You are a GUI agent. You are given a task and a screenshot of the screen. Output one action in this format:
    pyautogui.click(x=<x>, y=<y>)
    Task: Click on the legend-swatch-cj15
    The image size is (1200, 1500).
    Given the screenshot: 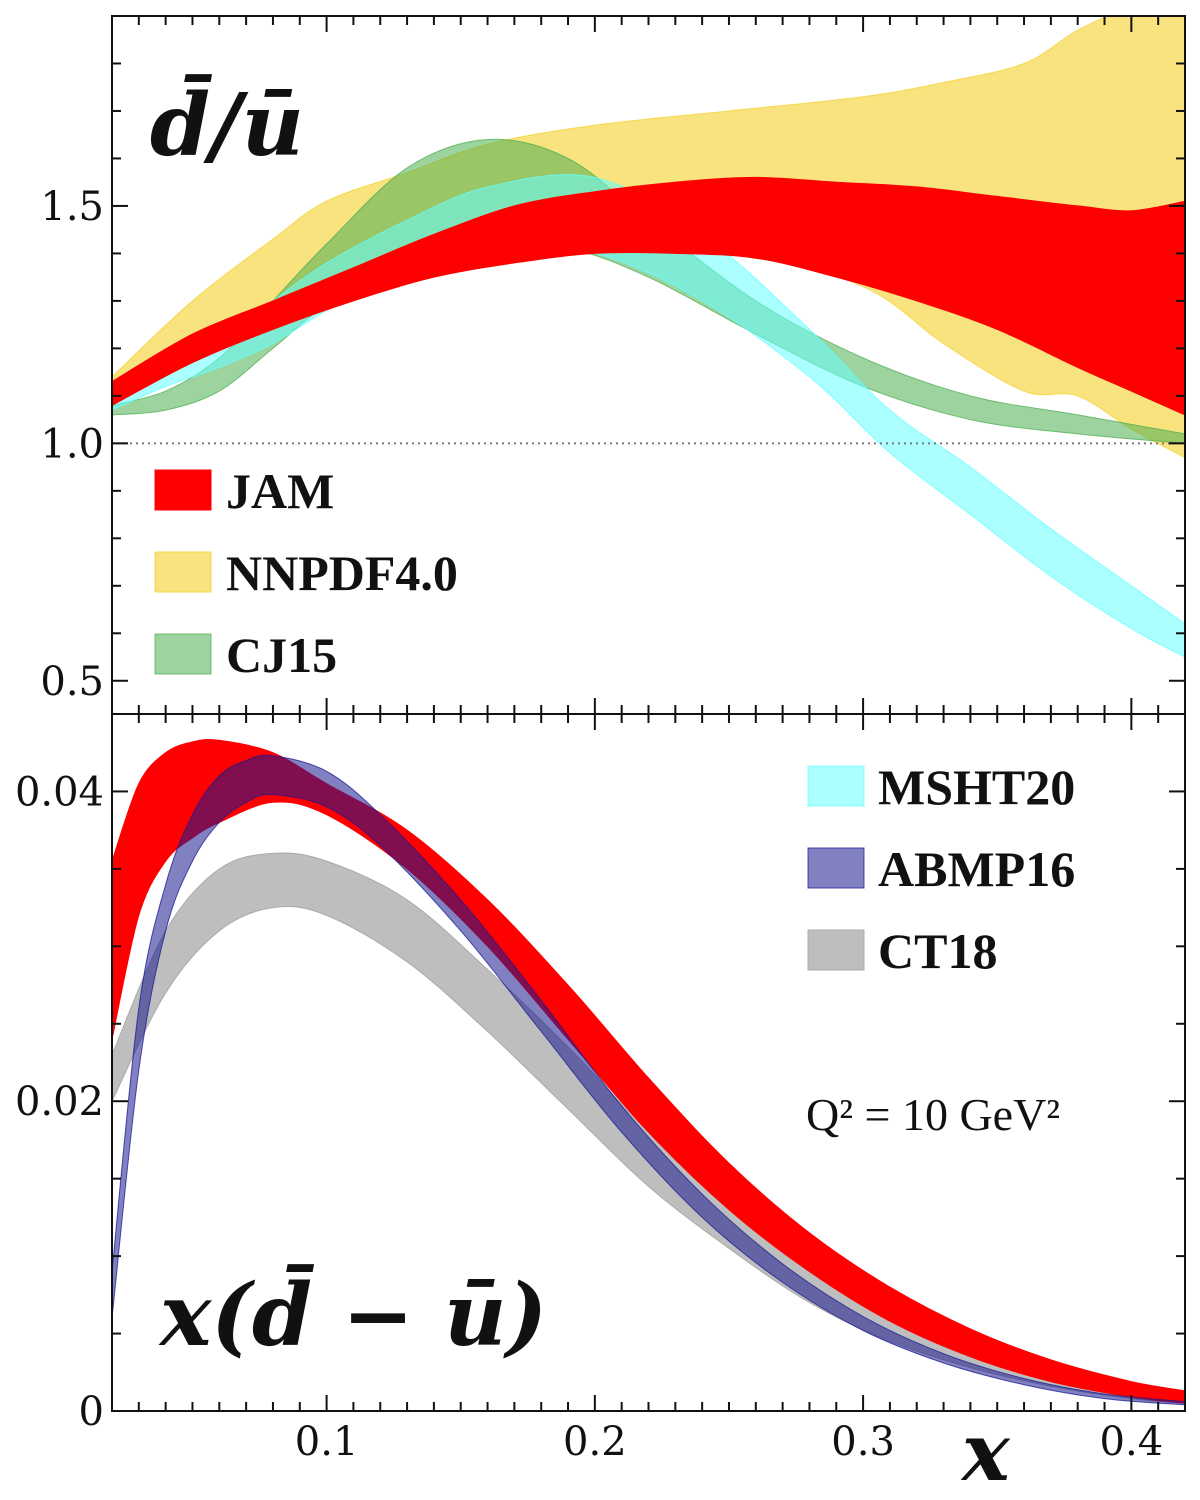 What is the action you would take?
    pyautogui.click(x=183, y=654)
    